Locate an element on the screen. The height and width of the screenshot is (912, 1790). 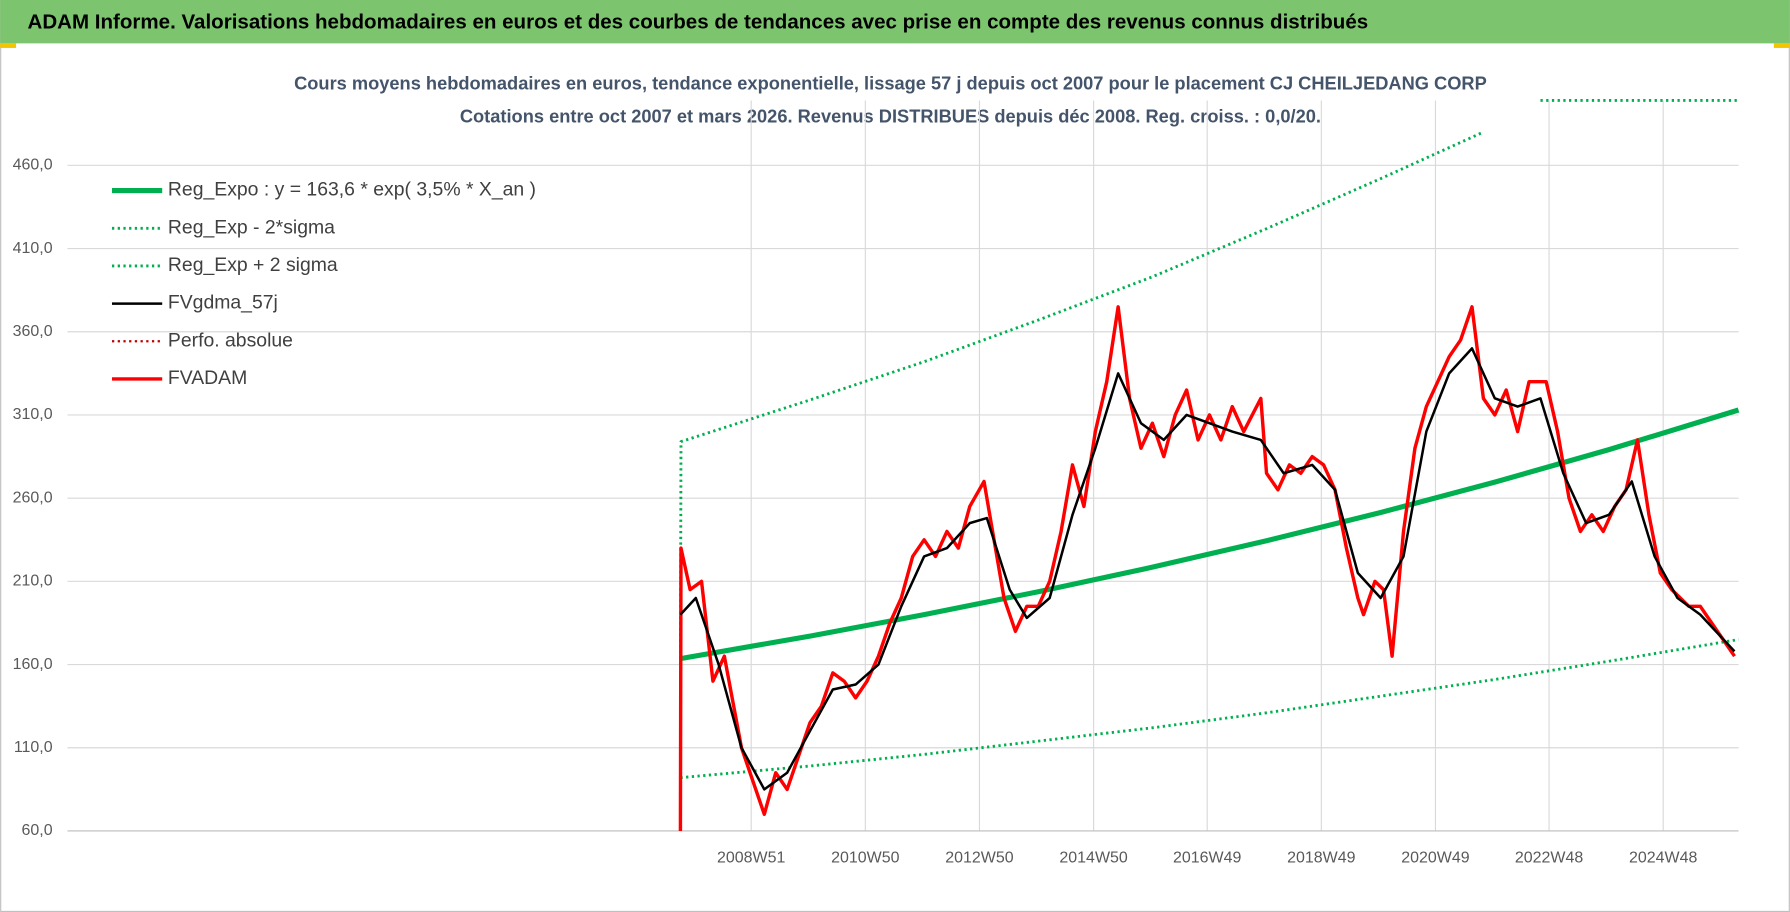
x-tick-label: 2012W50 is located at coordinates (979, 858).